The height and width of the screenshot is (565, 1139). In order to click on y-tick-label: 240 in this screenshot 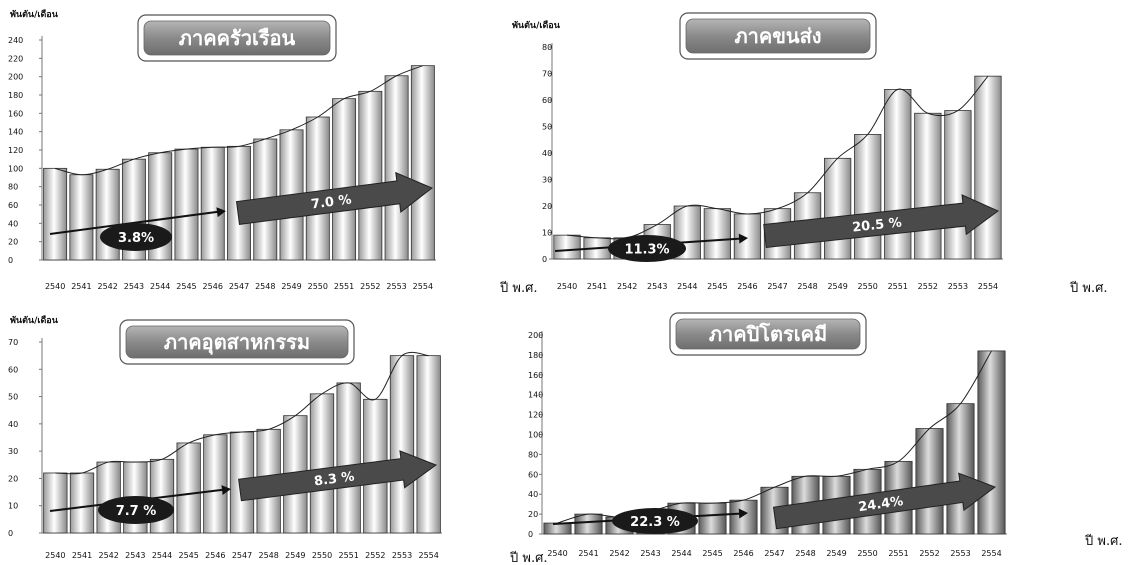, I will do `click(15, 40)`.